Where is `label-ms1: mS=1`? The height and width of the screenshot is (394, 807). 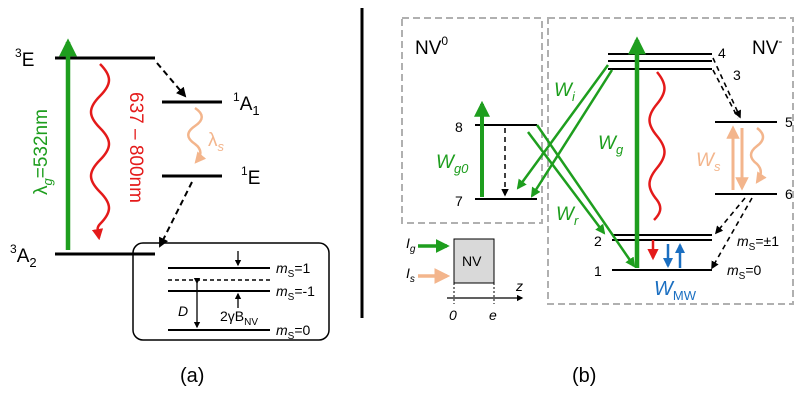 label-ms1: mS=1 is located at coordinates (293, 270).